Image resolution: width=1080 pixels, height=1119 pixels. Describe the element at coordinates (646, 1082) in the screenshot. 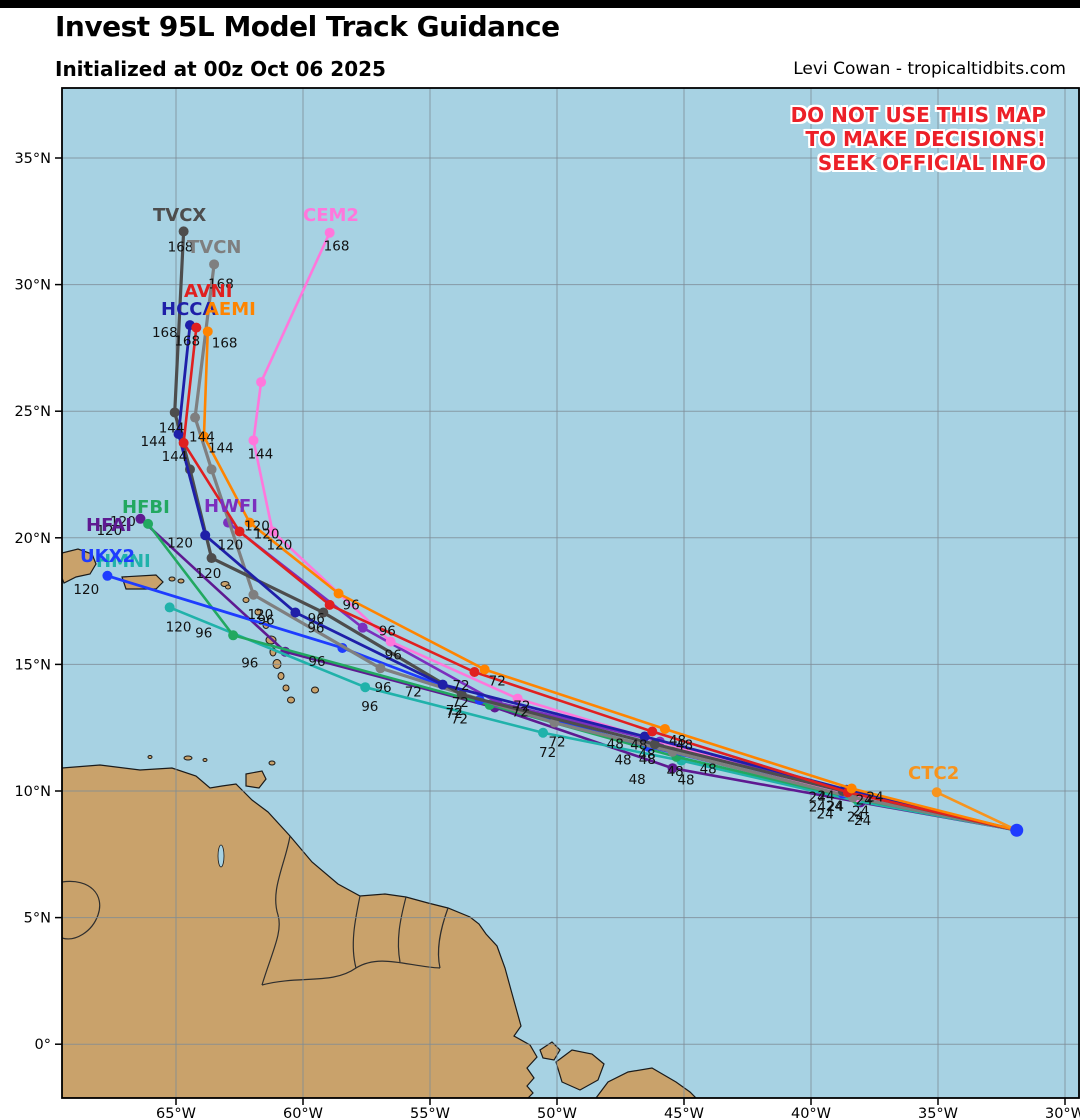

I see `brazil-east-coast` at that location.